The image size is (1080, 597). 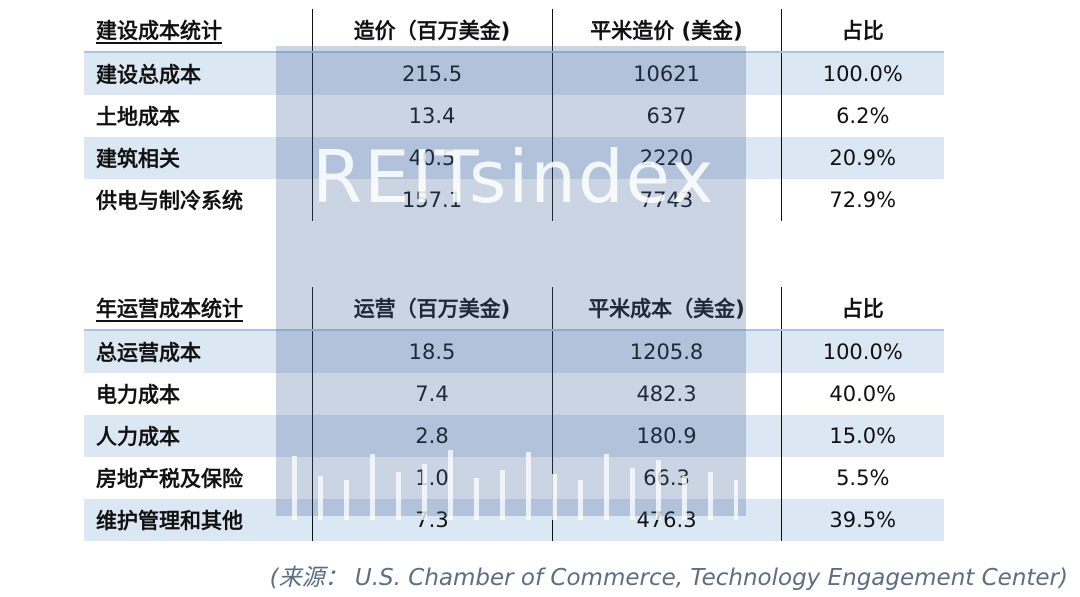 What do you see at coordinates (666, 73) in the screenshot?
I see `table-cell: 10621` at bounding box center [666, 73].